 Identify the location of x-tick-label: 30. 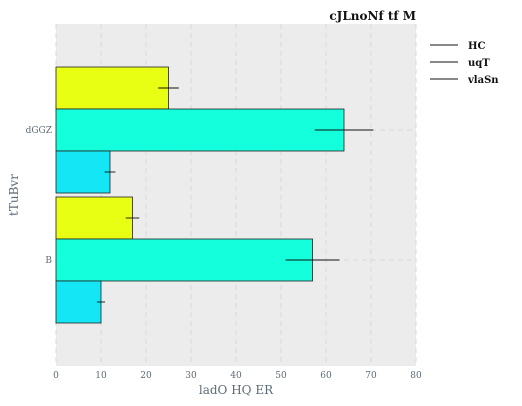
(191, 376).